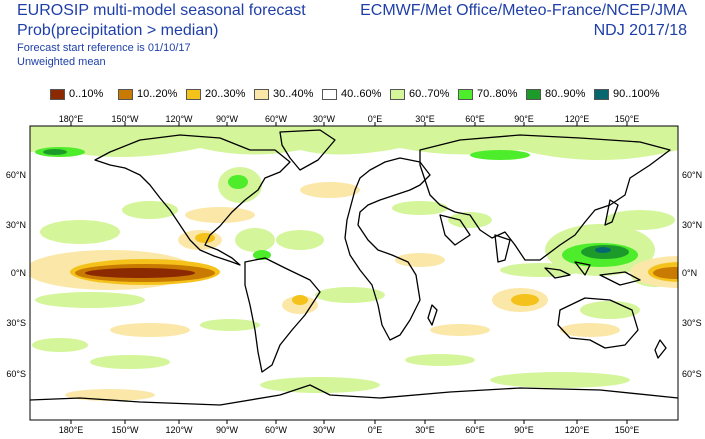  I want to click on forecast-reference: Forecast start reference is 01/10/17, so click(104, 48).